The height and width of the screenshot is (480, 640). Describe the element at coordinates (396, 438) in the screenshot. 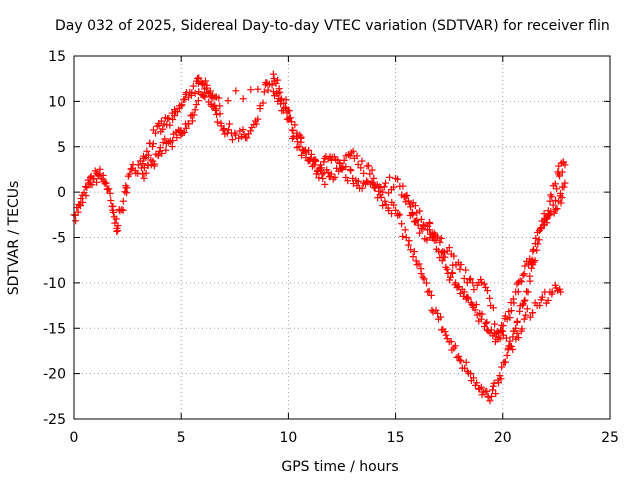

I see `x-tick-label: 15` at that location.